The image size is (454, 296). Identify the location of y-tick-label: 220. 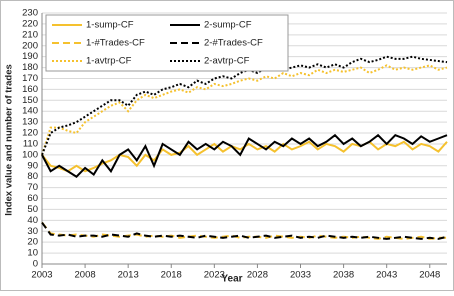
(30, 23).